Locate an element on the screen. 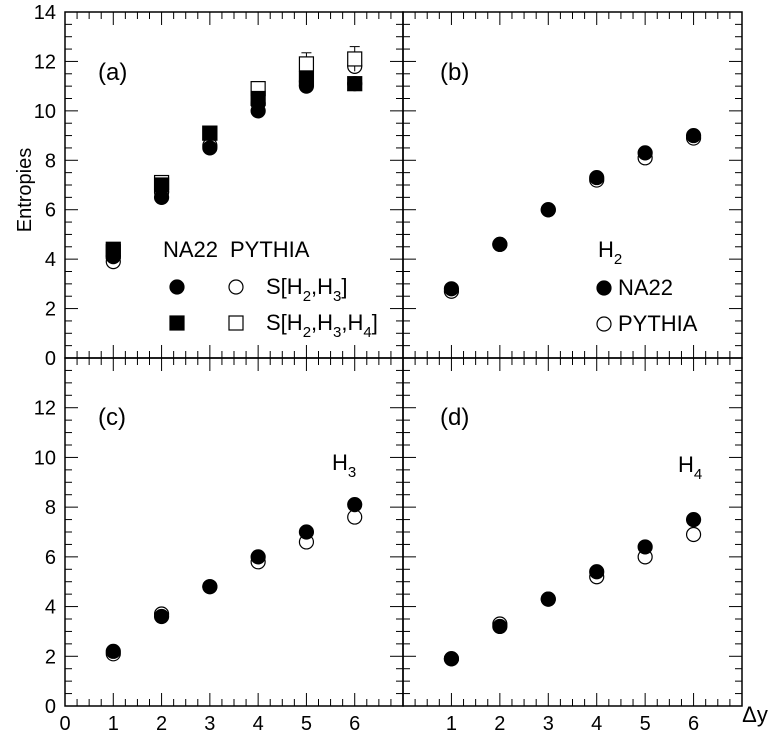 Image resolution: width=770 pixels, height=748 pixels. panel-label: (d) is located at coordinates (454, 417).